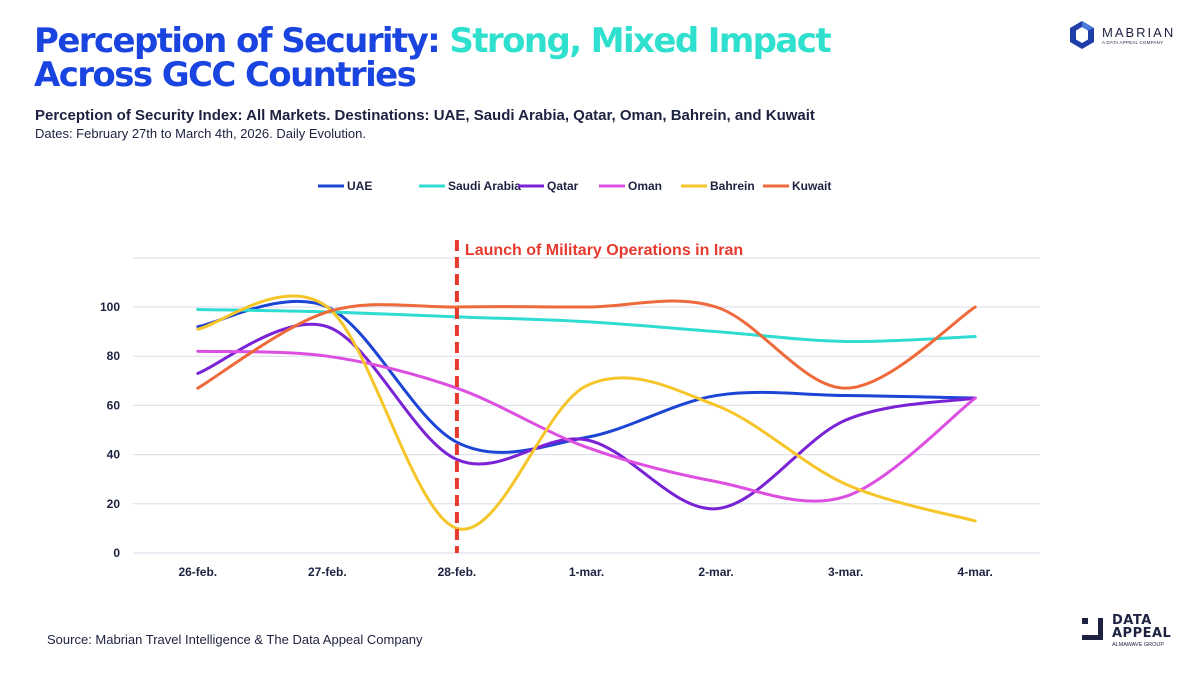 This screenshot has height=675, width=1200. I want to click on y-tick-label: 20, so click(114, 504).